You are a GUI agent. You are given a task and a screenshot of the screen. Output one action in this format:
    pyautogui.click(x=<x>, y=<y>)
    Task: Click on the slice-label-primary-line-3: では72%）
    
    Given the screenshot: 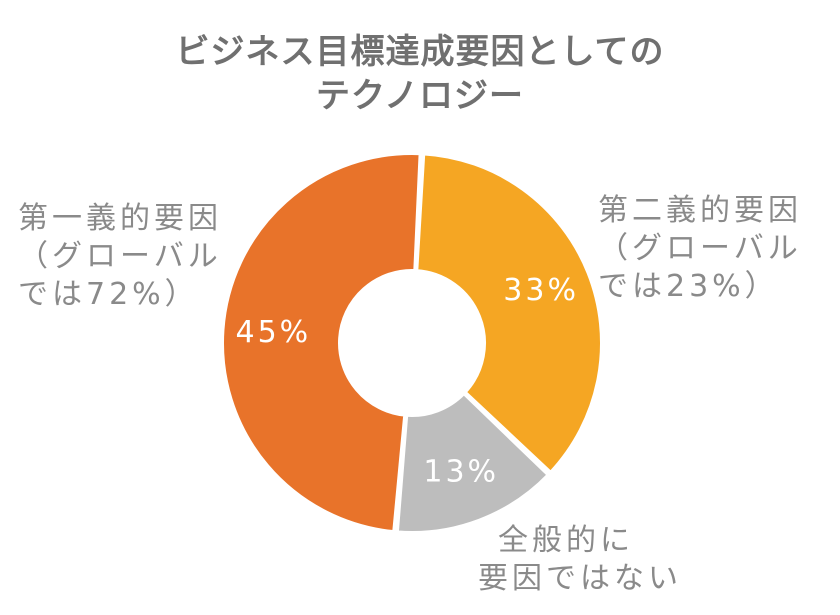 What is the action you would take?
    pyautogui.click(x=108, y=294)
    